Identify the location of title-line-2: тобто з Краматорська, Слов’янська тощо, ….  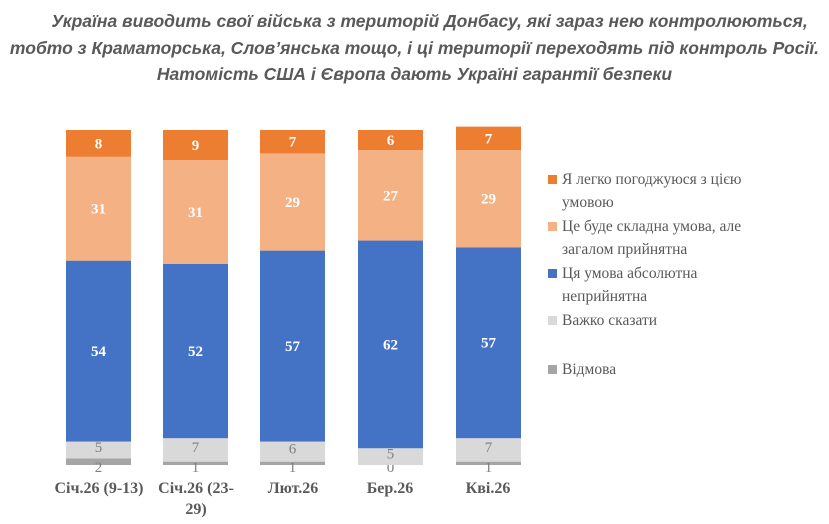
(414, 47).